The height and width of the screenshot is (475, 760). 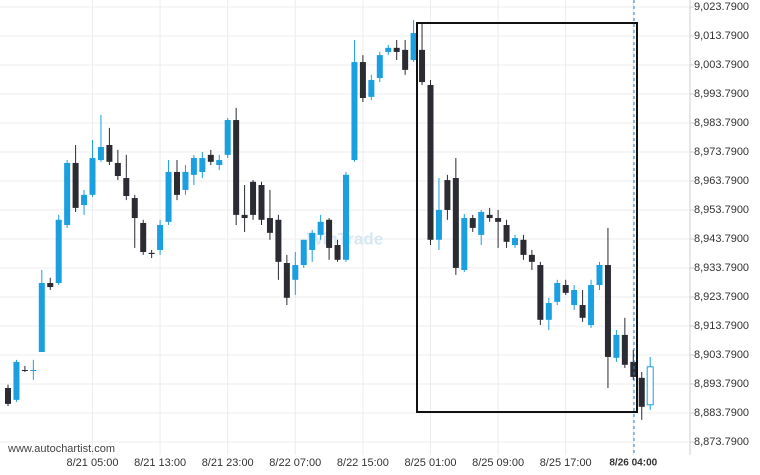 What do you see at coordinates (228, 463) in the screenshot?
I see `x-tick-label: 8/21 23:00` at bounding box center [228, 463].